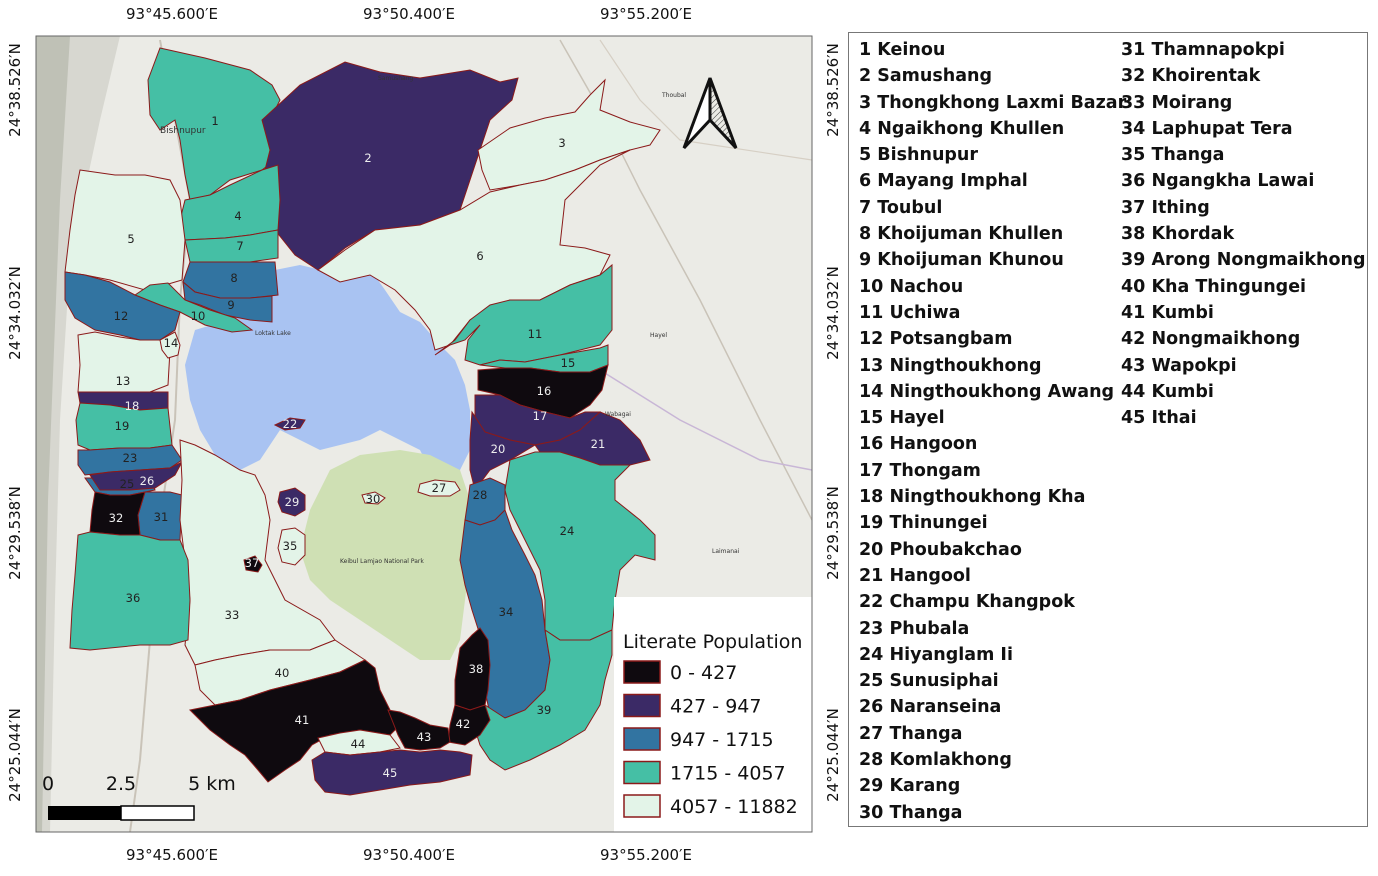 This screenshot has height=876, width=1378. What do you see at coordinates (705, 420) in the screenshot?
I see `road-wabagai` at bounding box center [705, 420].